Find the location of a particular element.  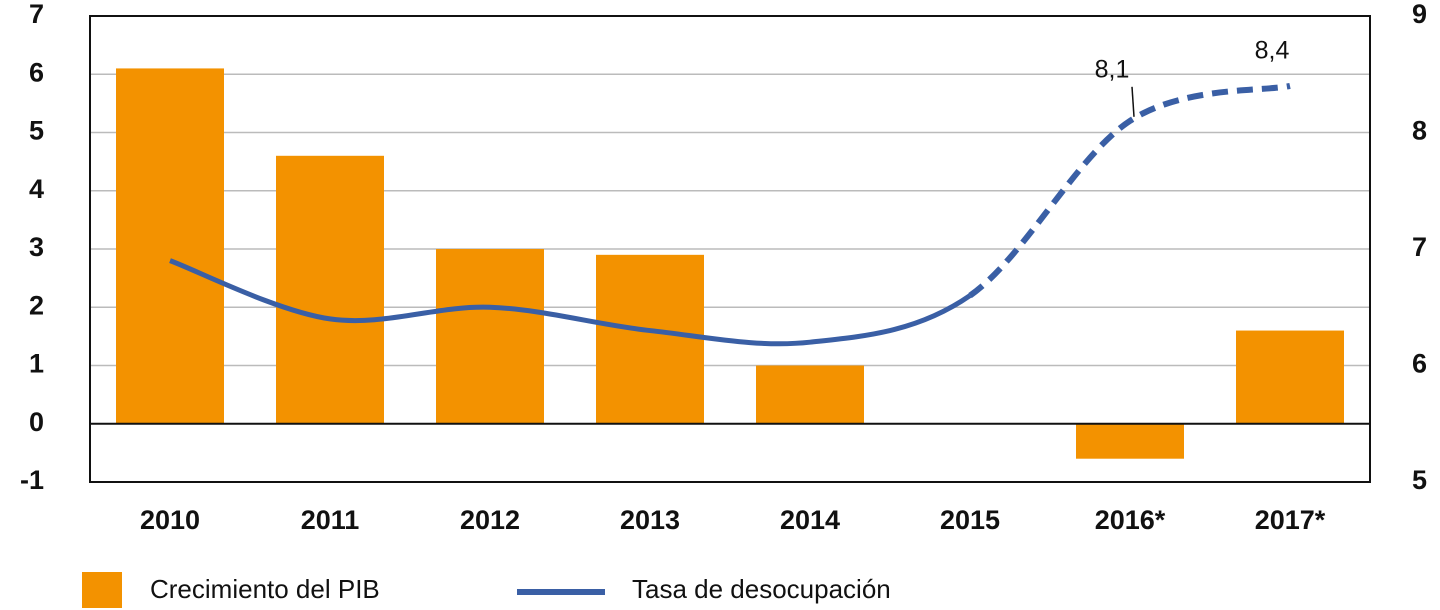

y2-tick-label: 6 is located at coordinates (1419, 364).